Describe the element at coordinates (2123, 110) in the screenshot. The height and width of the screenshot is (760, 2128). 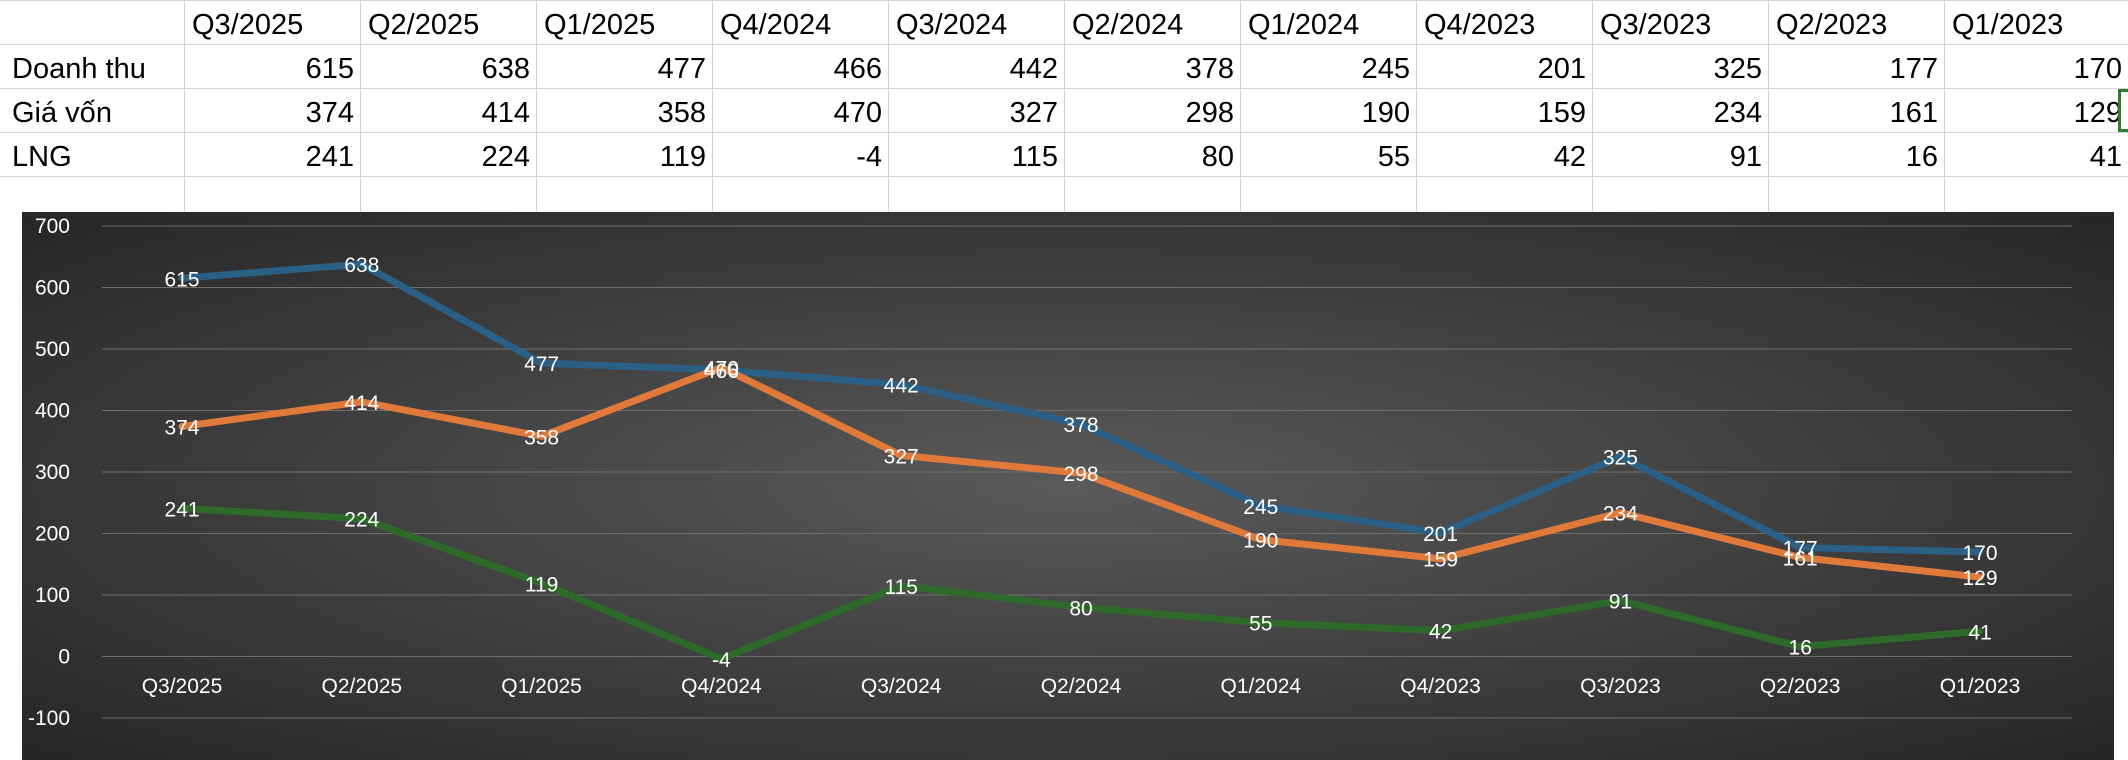
I see `selected-cell-indicator` at that location.